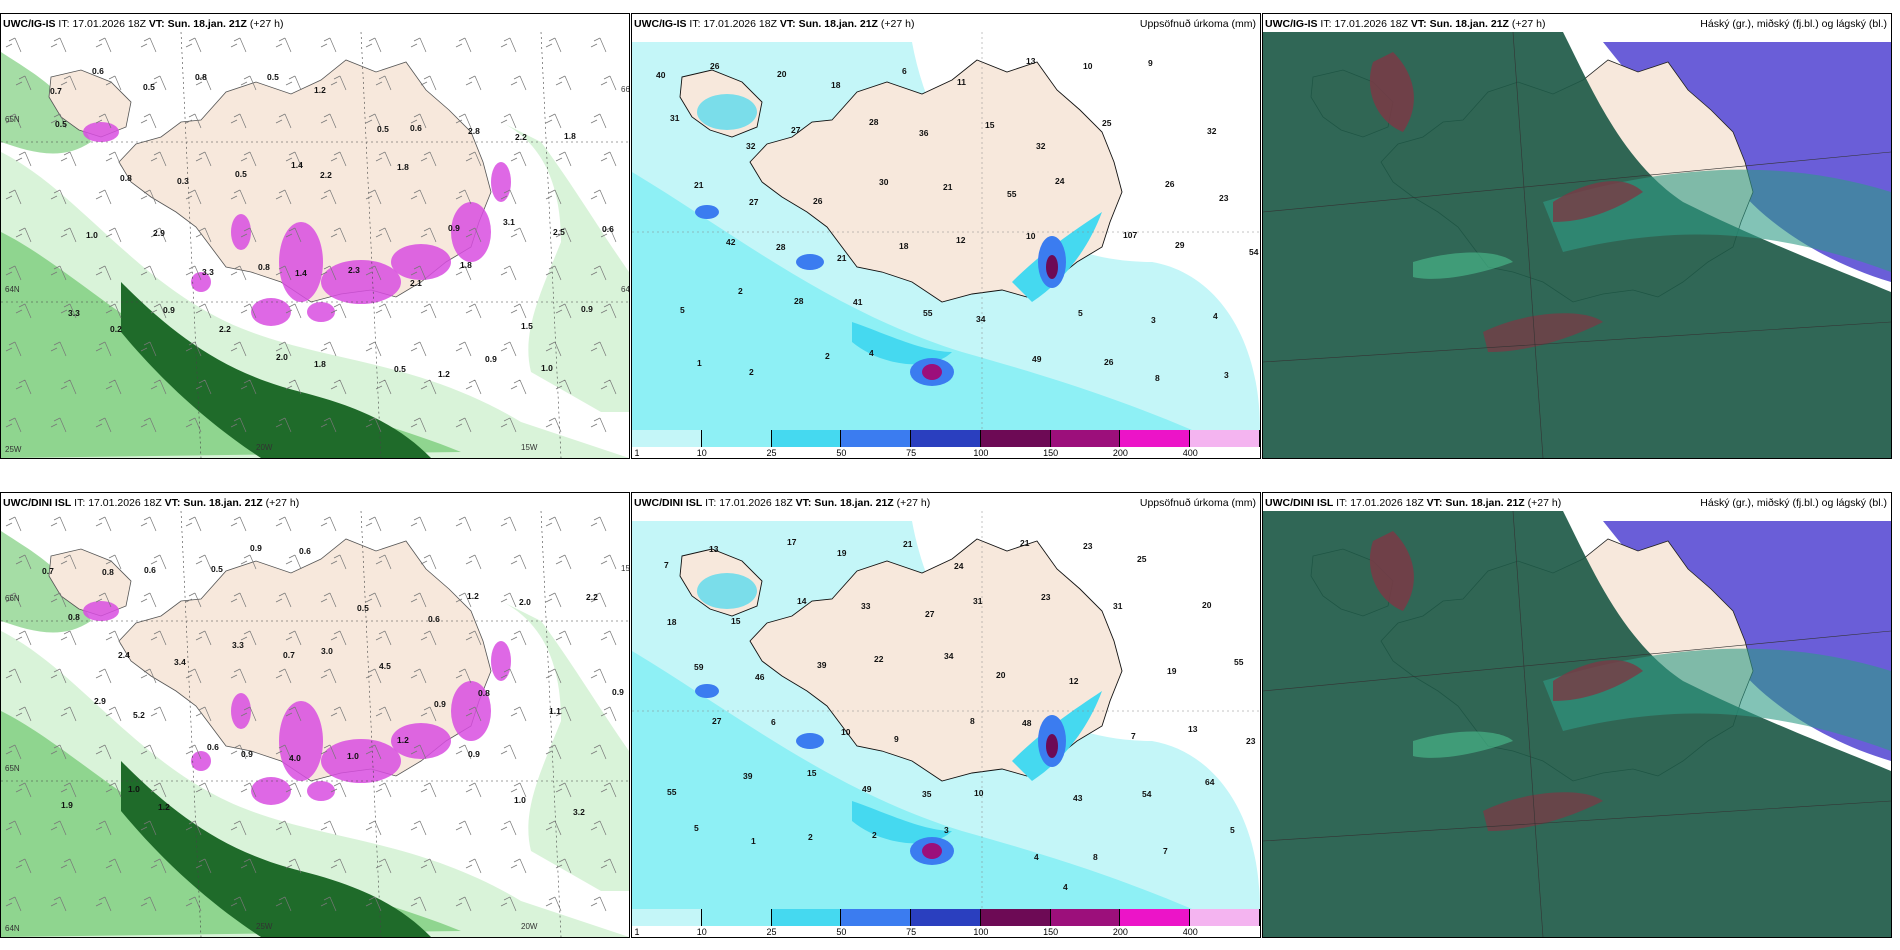 Image resolution: width=1900 pixels, height=950 pixels. I want to click on snow-value: 1.8, so click(403, 167).